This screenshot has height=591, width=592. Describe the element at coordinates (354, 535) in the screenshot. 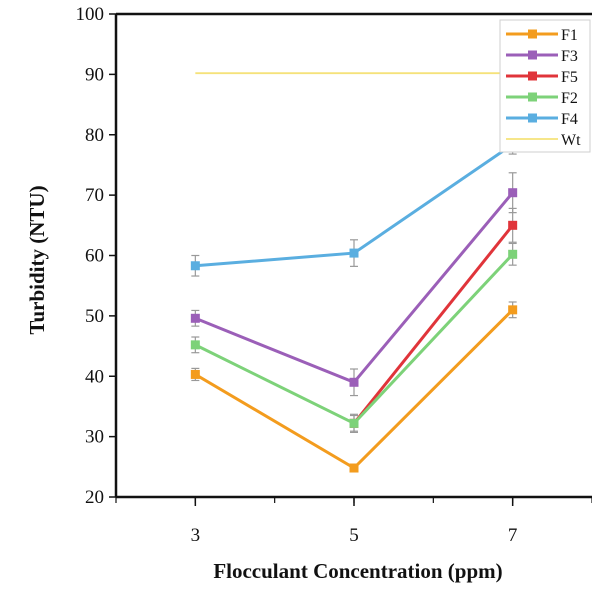

I see `x-tick-label: 5` at that location.